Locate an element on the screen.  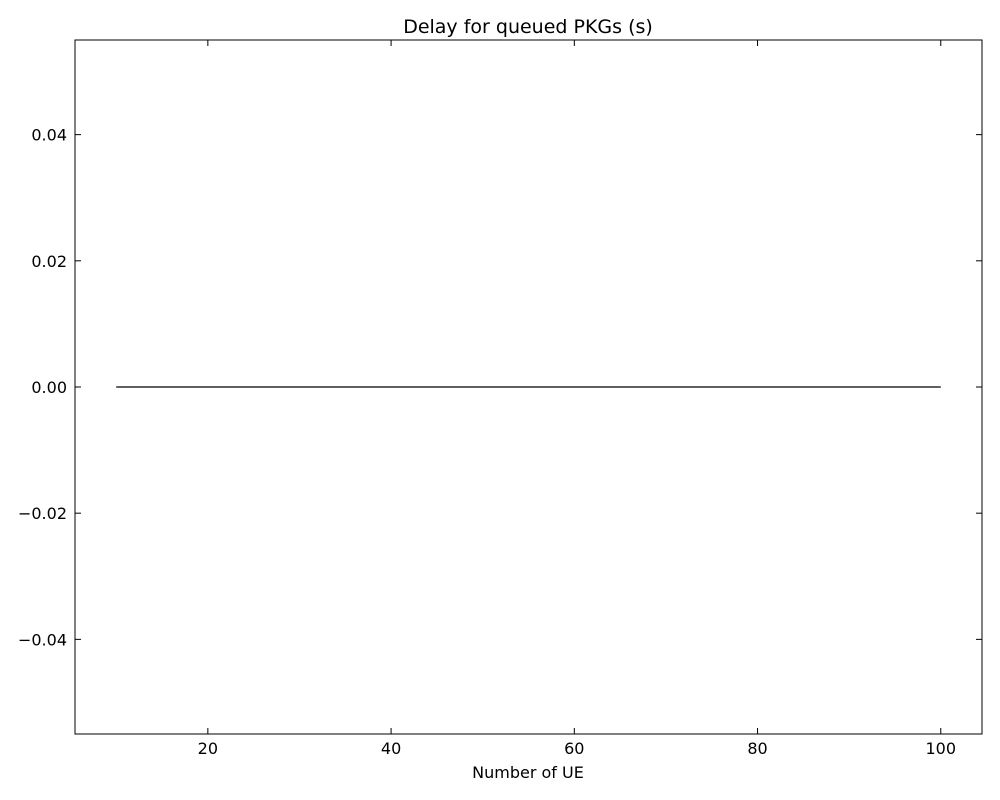
y-tick-label: 0.04 is located at coordinates (49, 135).